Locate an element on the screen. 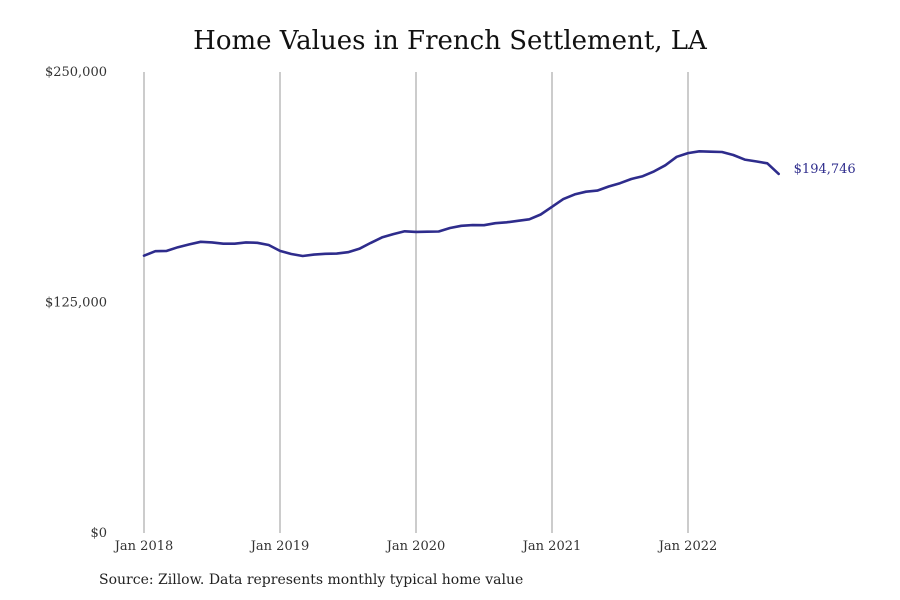 Image resolution: width=900 pixels, height=600 pixels. x-tick-label: Jan 2019 is located at coordinates (279, 546).